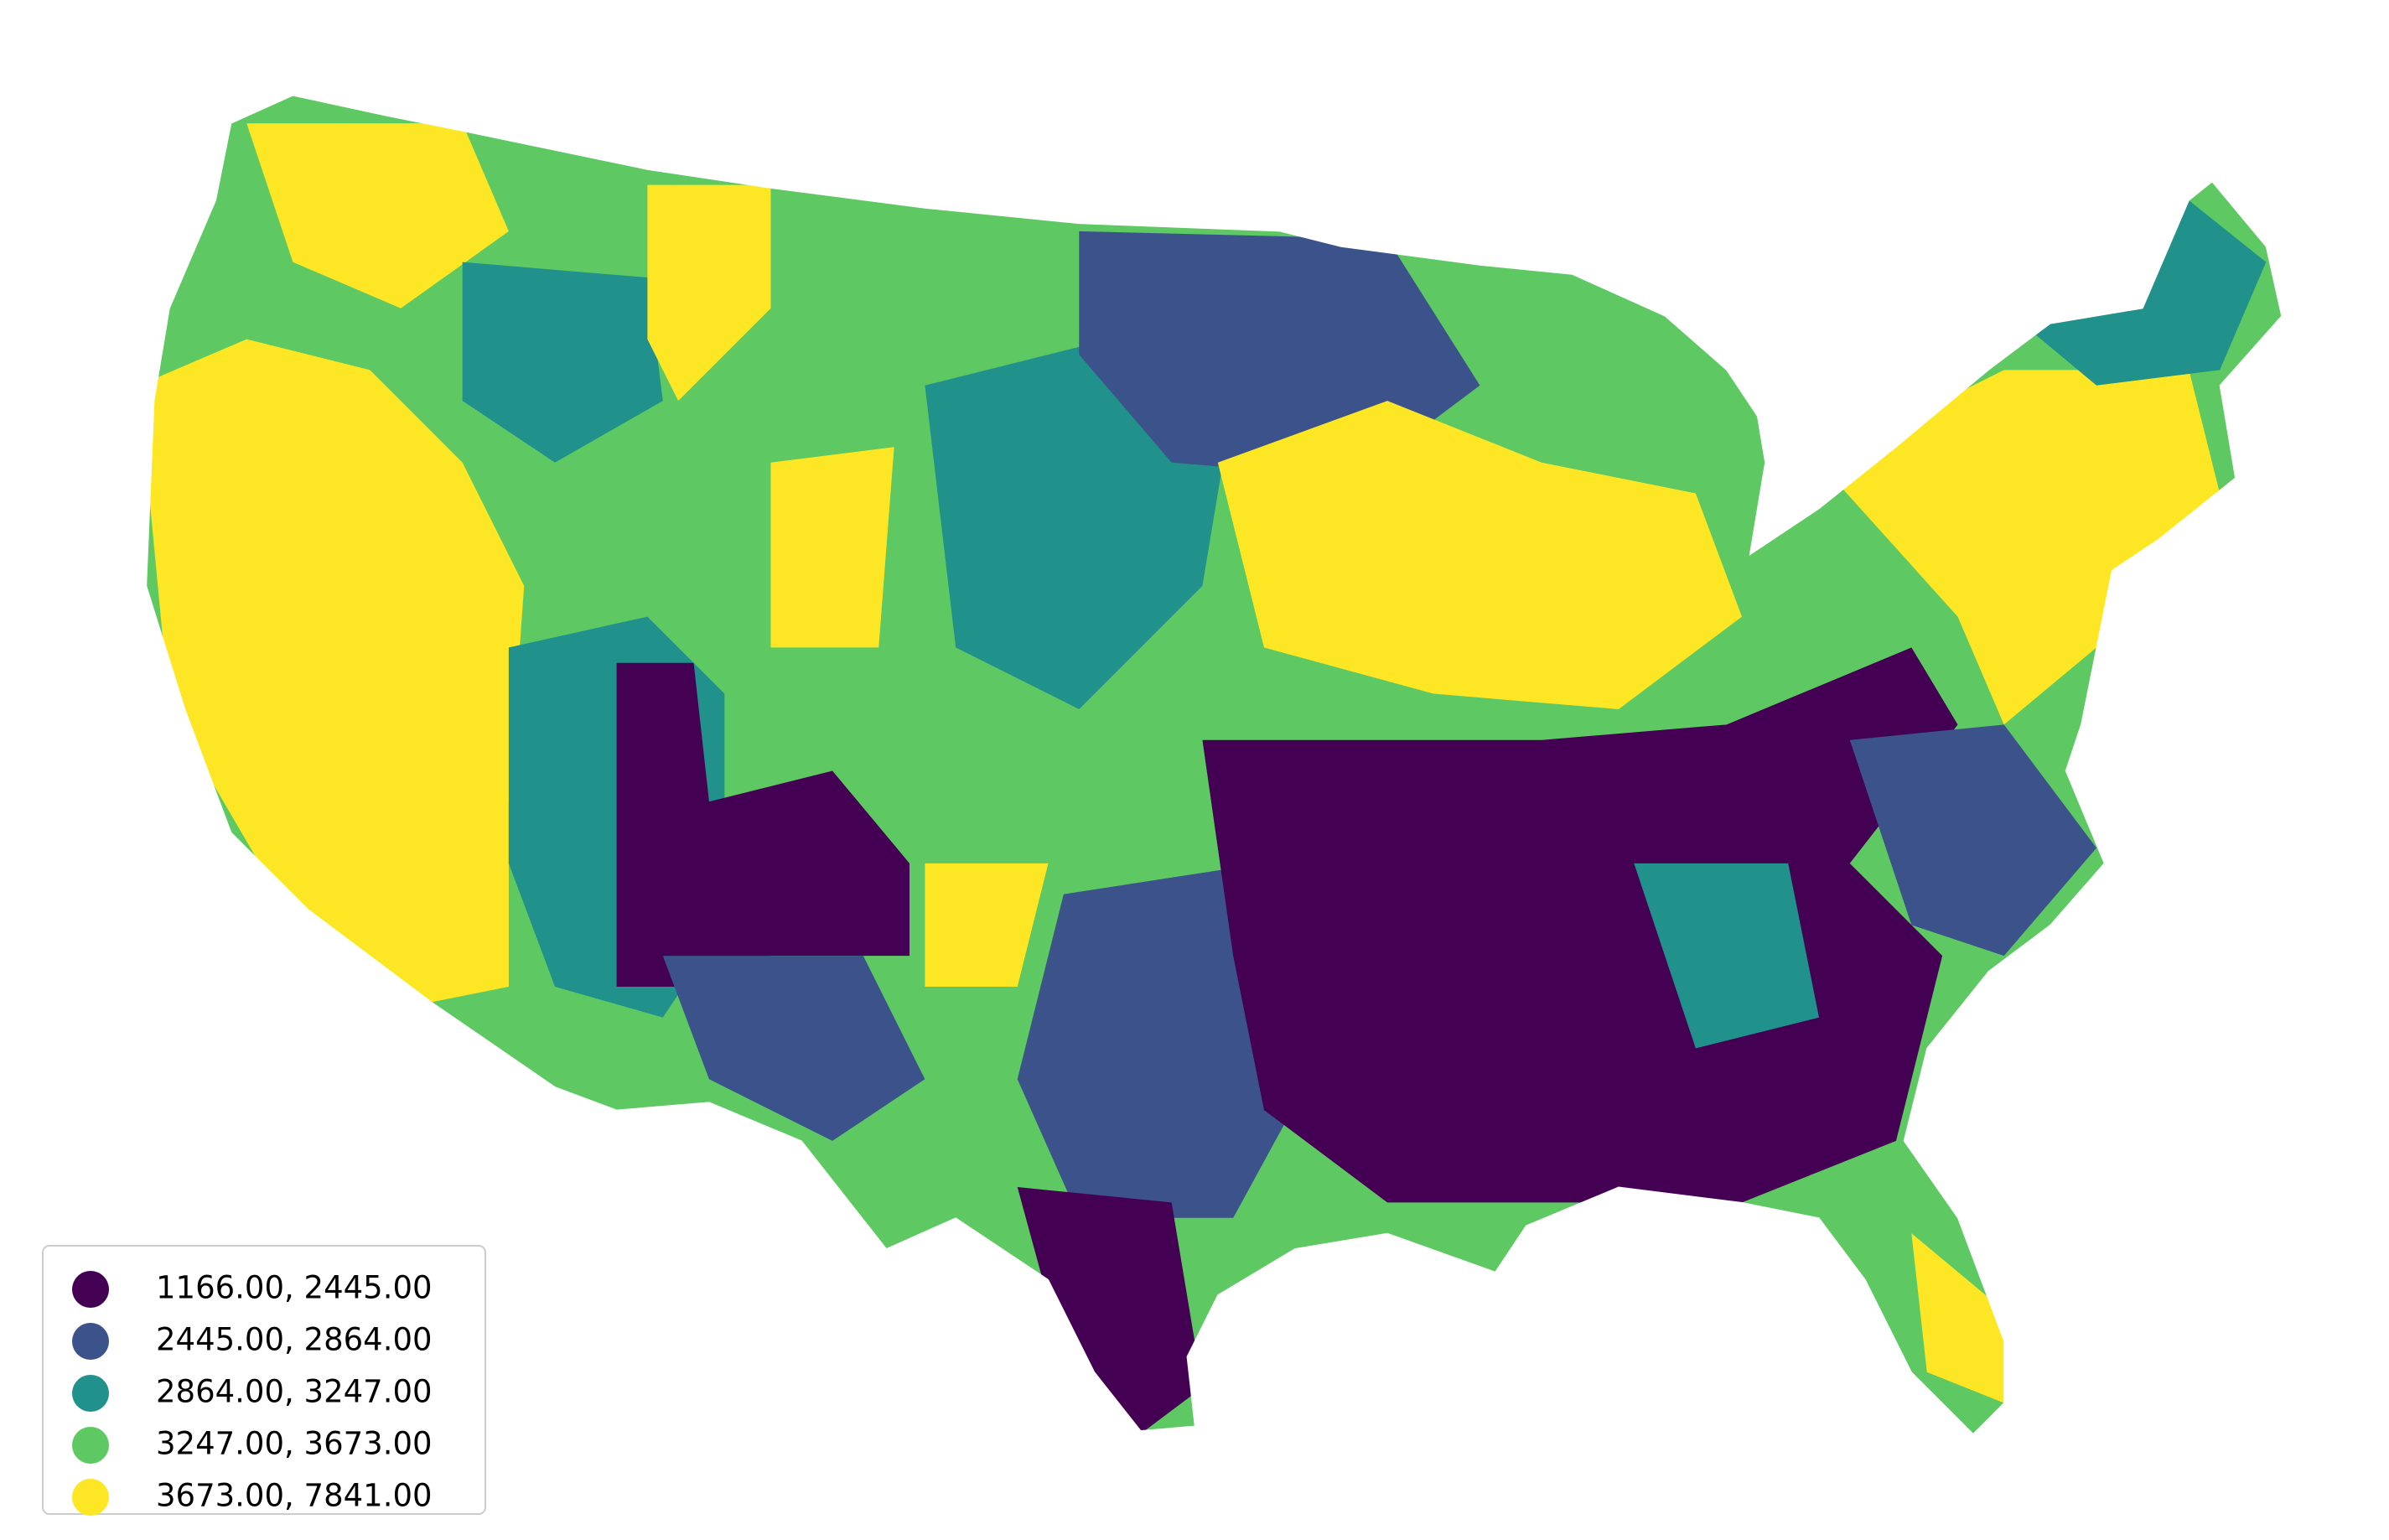 This screenshot has width=2389, height=1540. I want to click on legend-frame, so click(264, 1380).